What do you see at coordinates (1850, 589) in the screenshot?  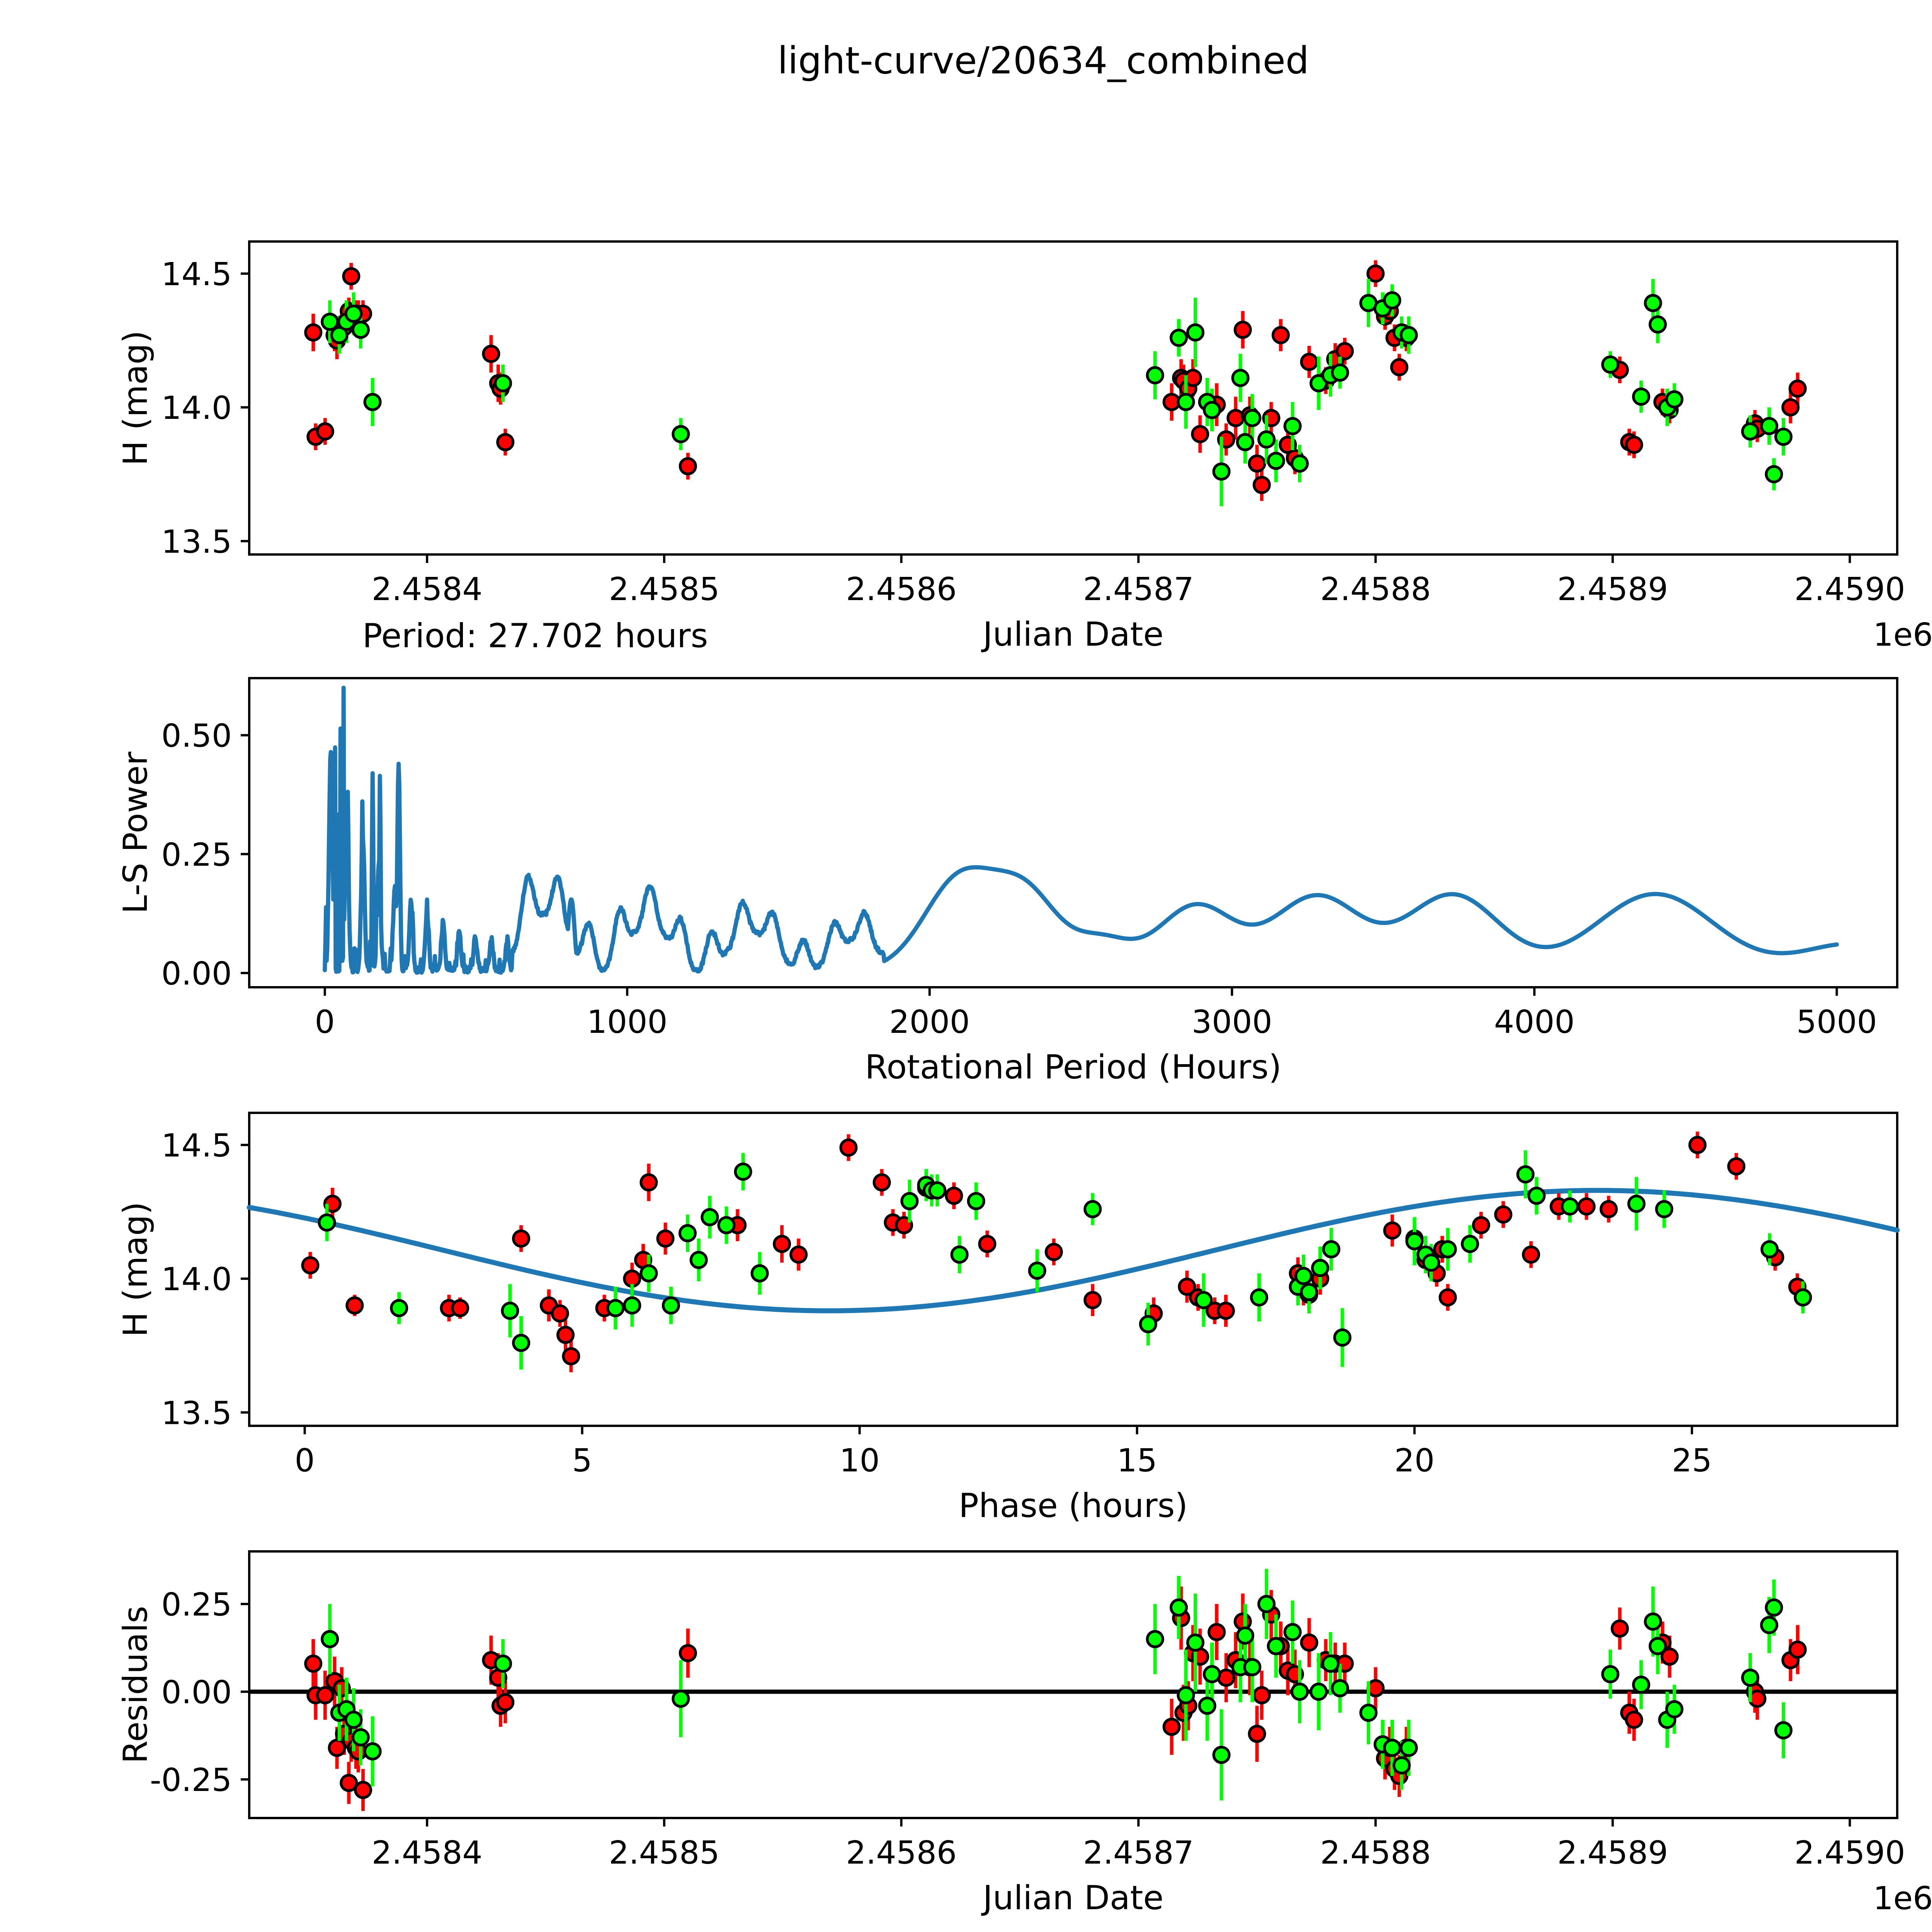 I see `panel-lightcurve-xtick-label: 2.4590` at bounding box center [1850, 589].